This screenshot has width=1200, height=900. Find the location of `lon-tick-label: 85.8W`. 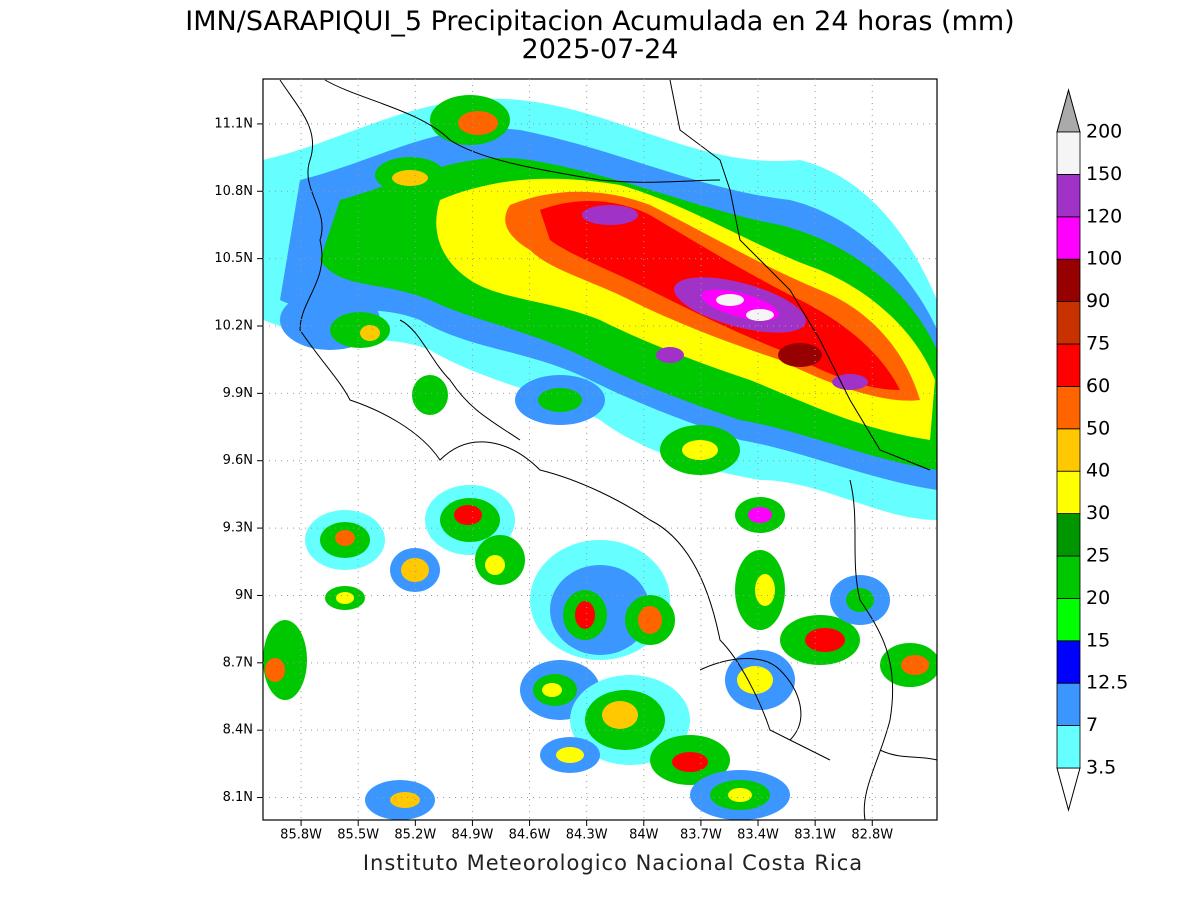

lon-tick-label: 85.8W is located at coordinates (301, 835).